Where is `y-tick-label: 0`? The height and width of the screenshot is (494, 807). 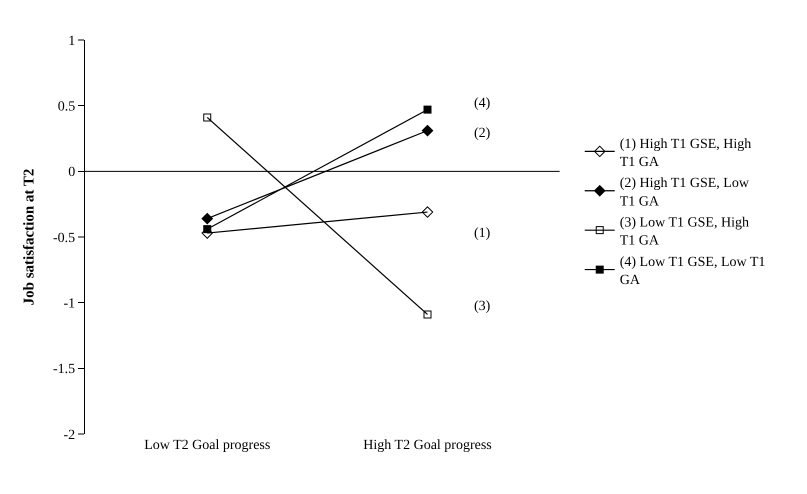 y-tick-label: 0 is located at coordinates (72, 172).